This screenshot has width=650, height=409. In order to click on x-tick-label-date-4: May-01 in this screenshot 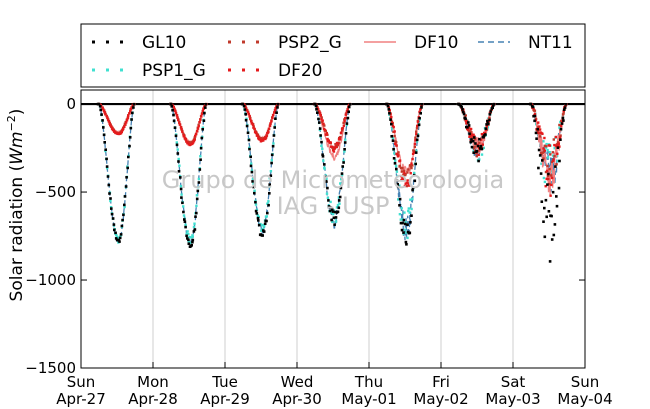, I will do `click(368, 399)`.